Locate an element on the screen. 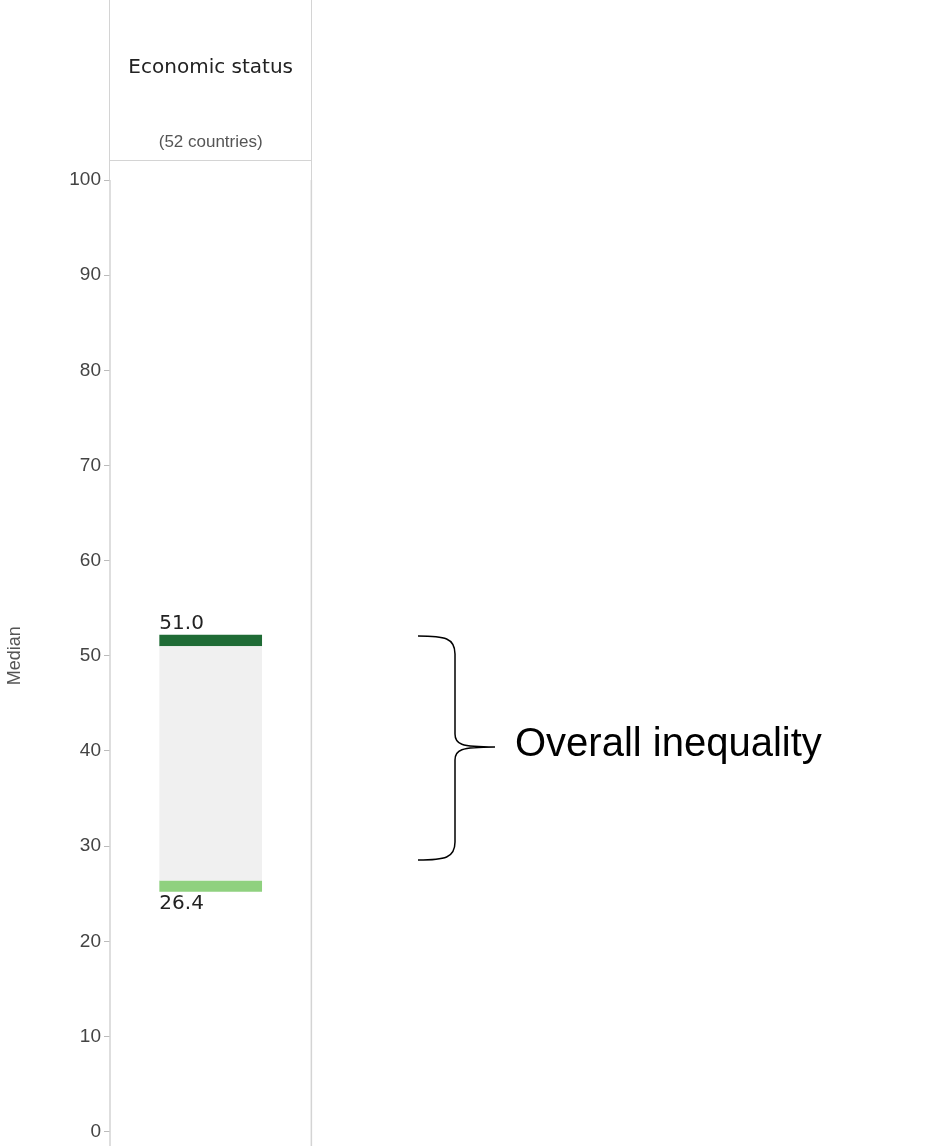 This screenshot has height=1146, width=930. y-tick-label: 50 is located at coordinates (90, 655).